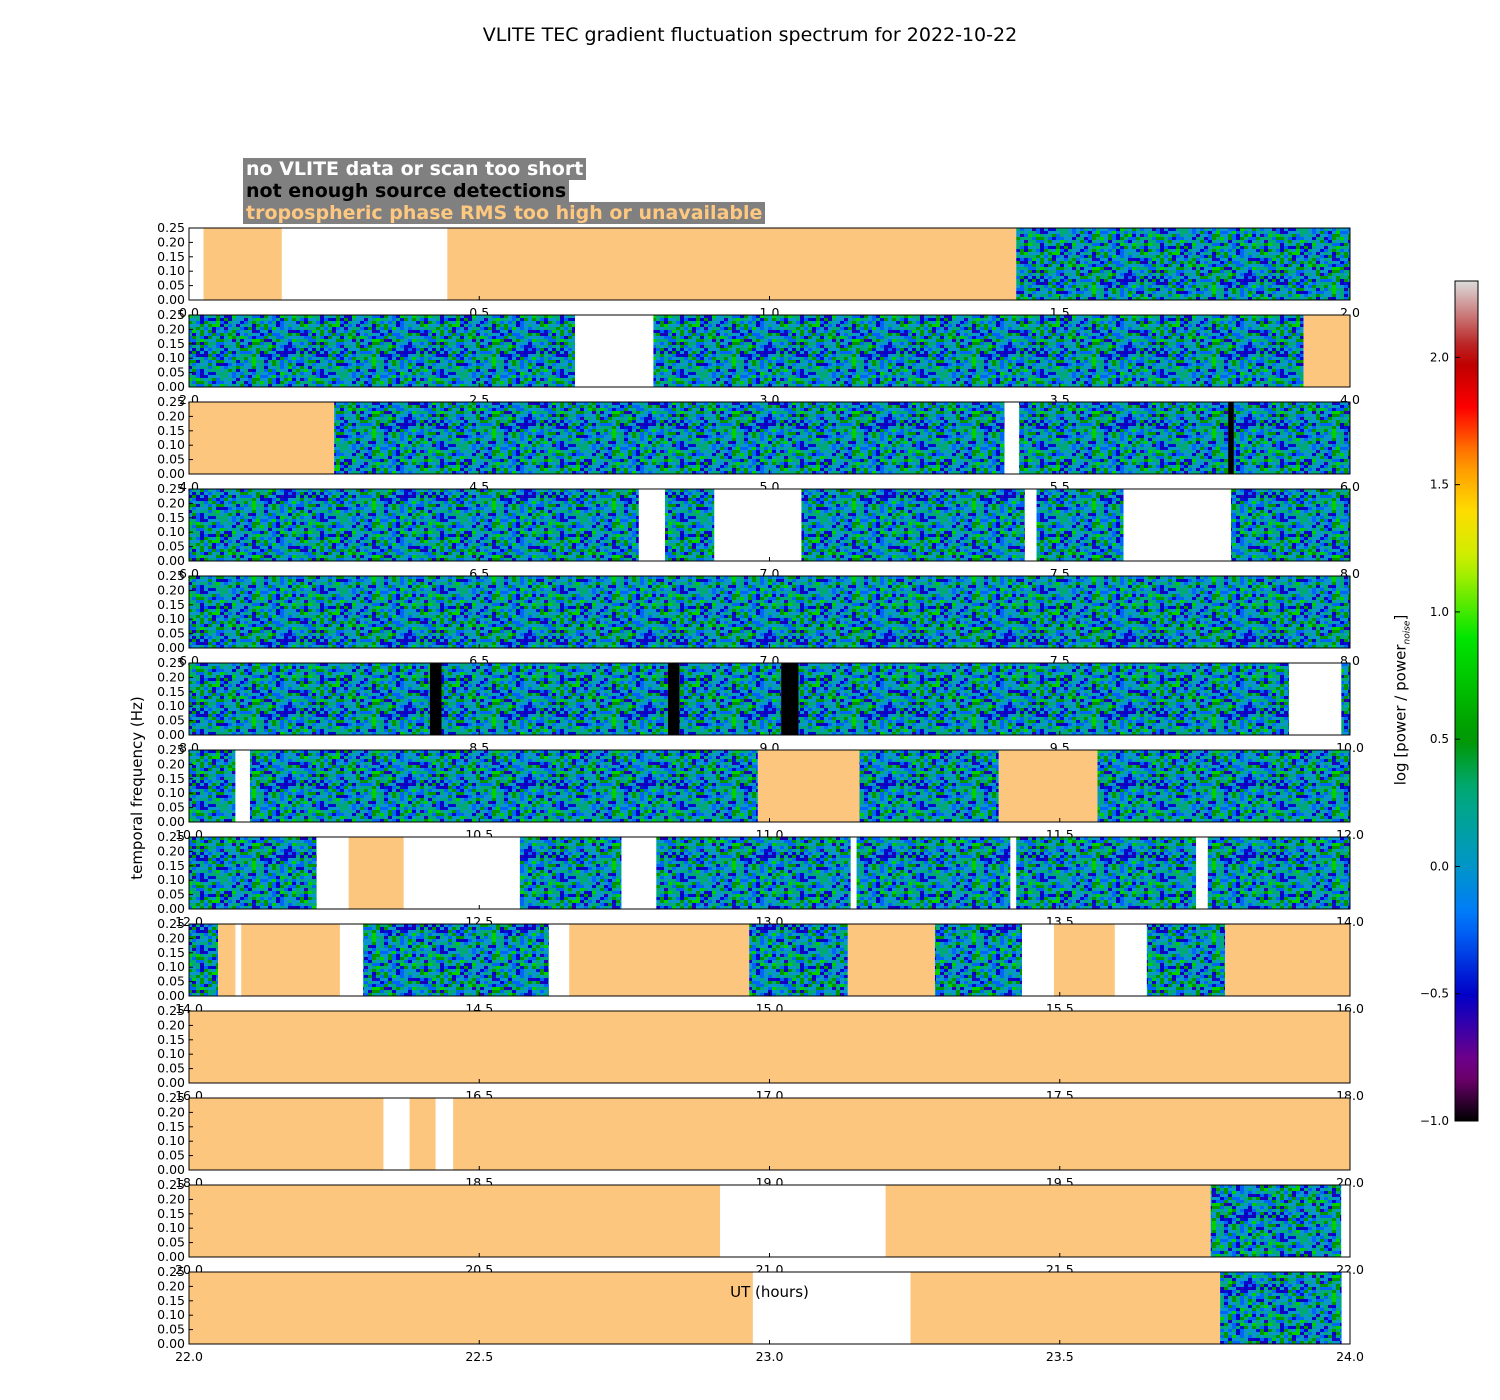 The image size is (1500, 1400). Describe the element at coordinates (171, 1010) in the screenshot. I see `panel-10-ytick-label: 0.25` at that location.